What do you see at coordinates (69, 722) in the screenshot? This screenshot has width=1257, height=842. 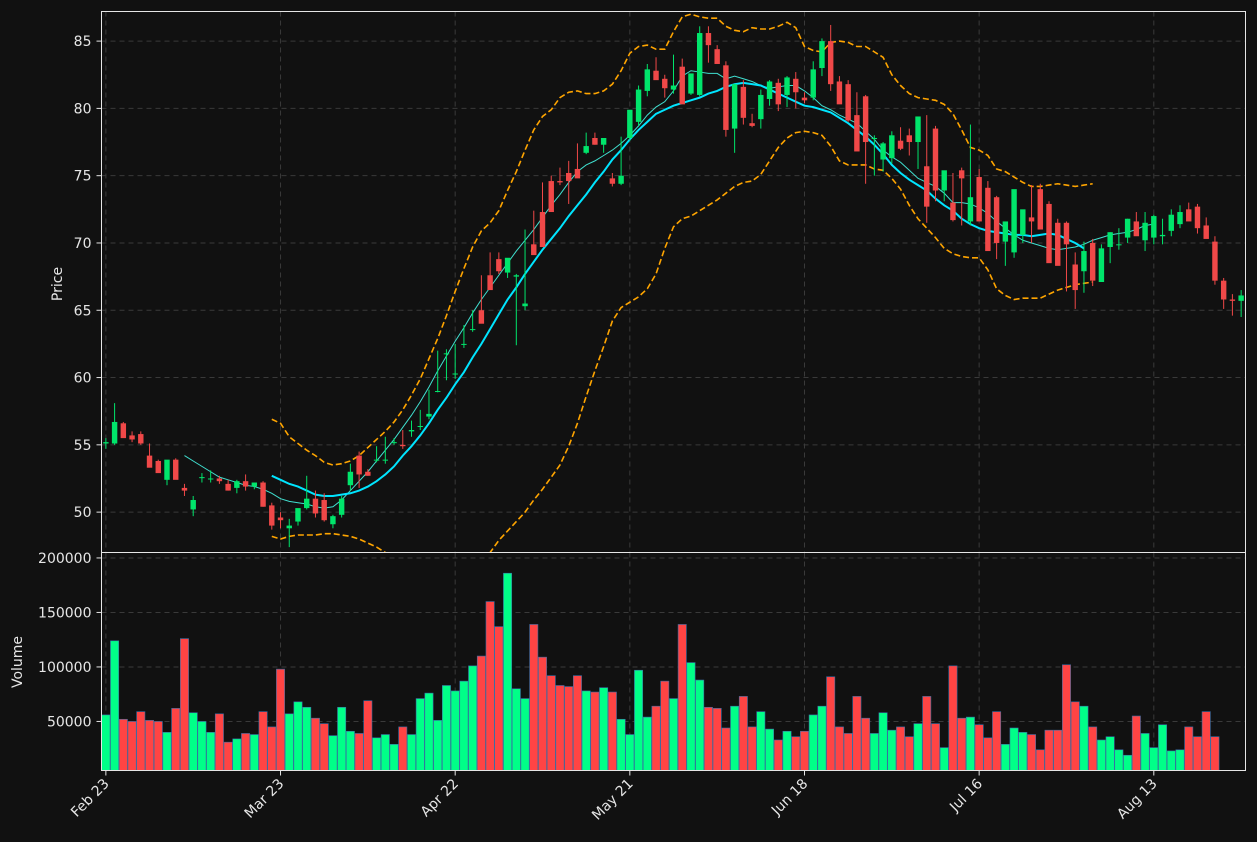 I see `volume-tick-label: 50000` at bounding box center [69, 722].